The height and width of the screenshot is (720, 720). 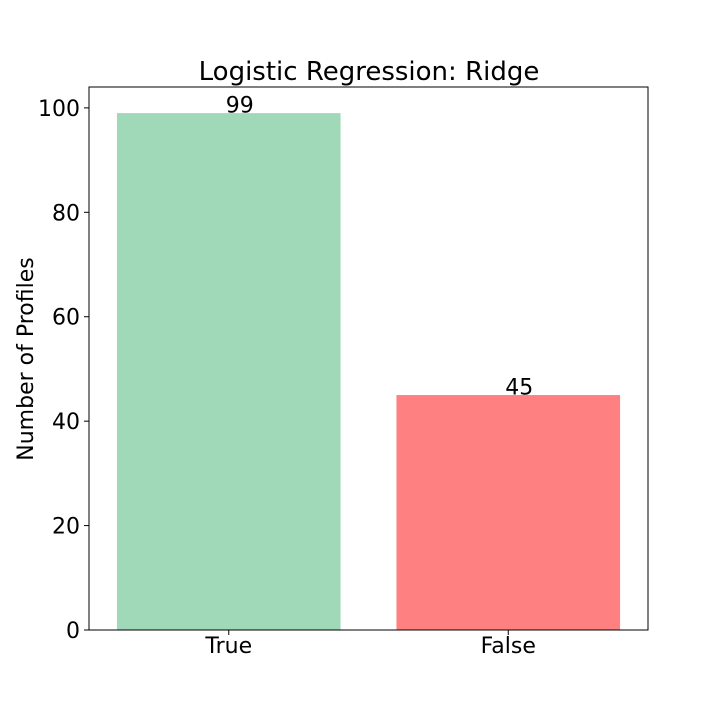 I want to click on data-label-false: 45, so click(x=519, y=388).